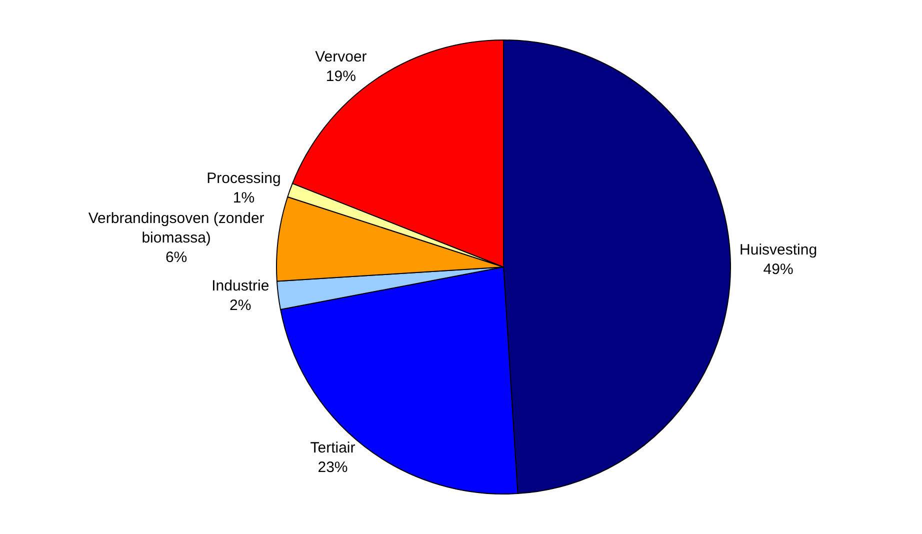  What do you see at coordinates (241, 305) in the screenshot?
I see `data-label: 2%` at bounding box center [241, 305].